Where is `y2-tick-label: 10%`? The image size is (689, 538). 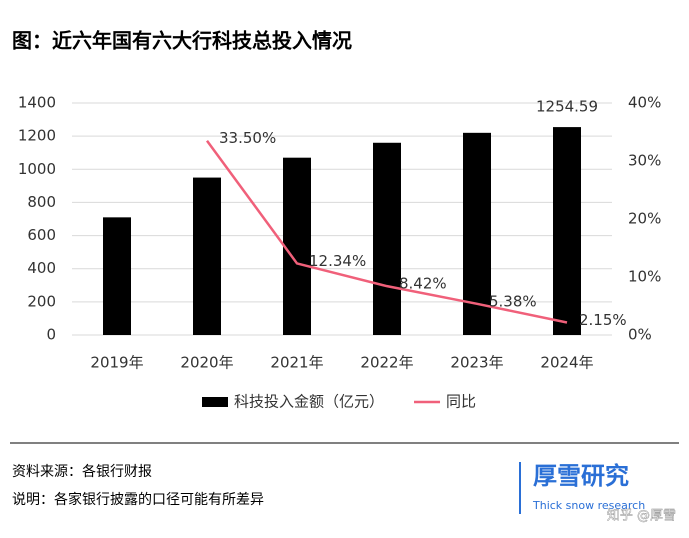 y2-tick-label: 10% is located at coordinates (644, 277).